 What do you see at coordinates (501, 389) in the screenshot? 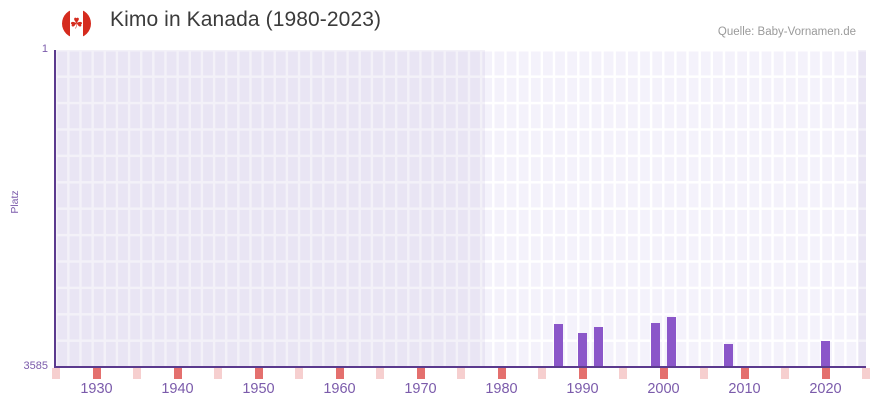
I see `x-axis-tick-label: 1980` at bounding box center [501, 389].